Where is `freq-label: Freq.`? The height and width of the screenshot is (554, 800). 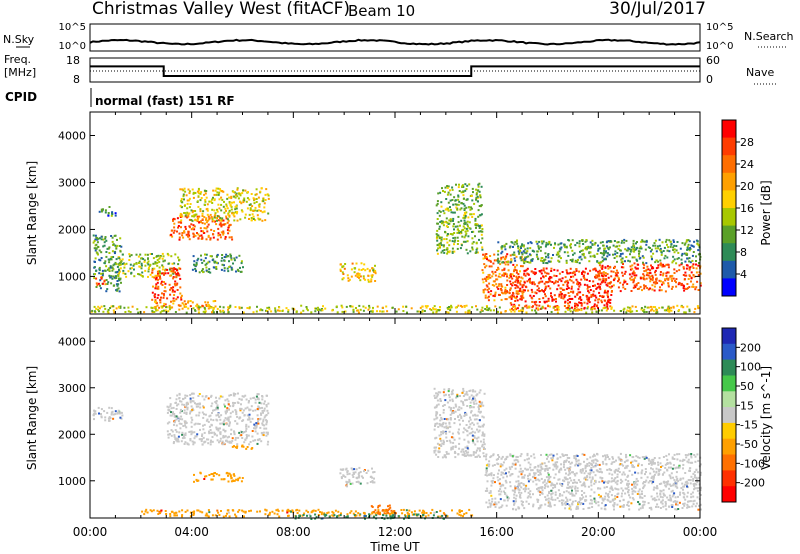 freq-label: Freq. is located at coordinates (17, 59).